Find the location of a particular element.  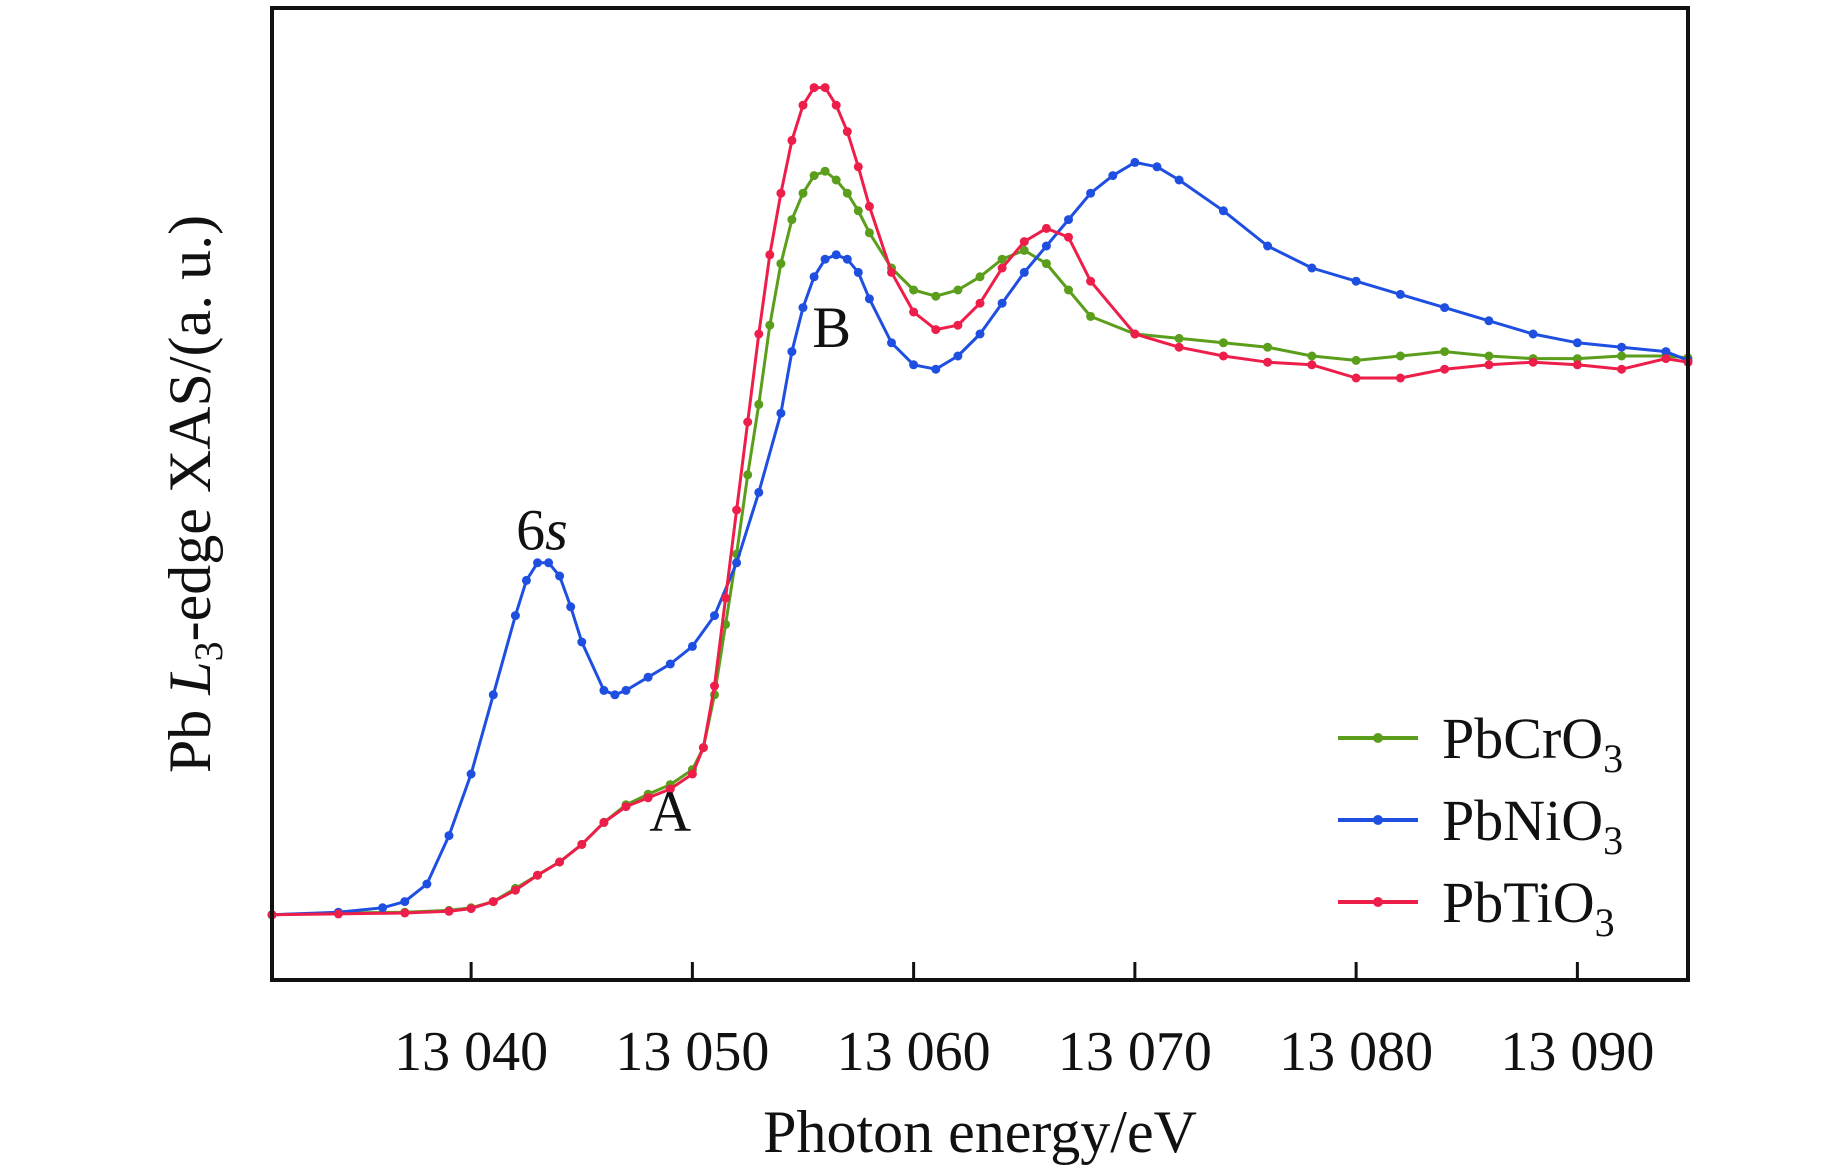

annotation-label: A is located at coordinates (670, 811).